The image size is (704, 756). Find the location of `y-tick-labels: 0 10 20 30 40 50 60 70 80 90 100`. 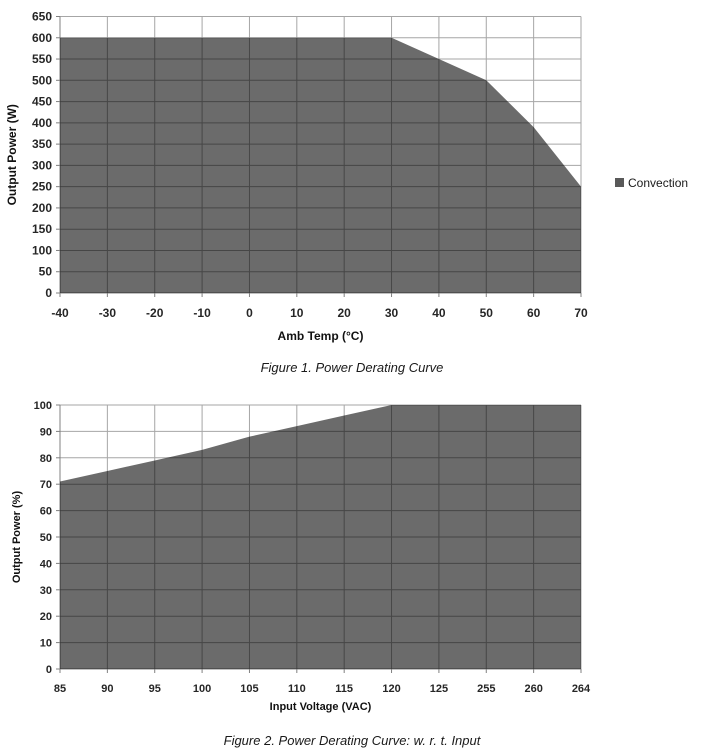

y-tick-labels: 0 10 20 30 40 50 60 70 80 90 100 is located at coordinates (43, 538).